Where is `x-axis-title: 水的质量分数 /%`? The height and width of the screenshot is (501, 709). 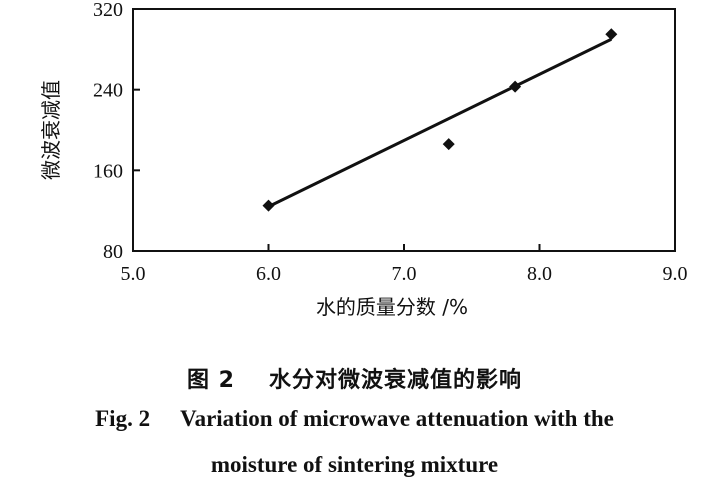 x-axis-title: 水的质量分数 /% is located at coordinates (392, 307).